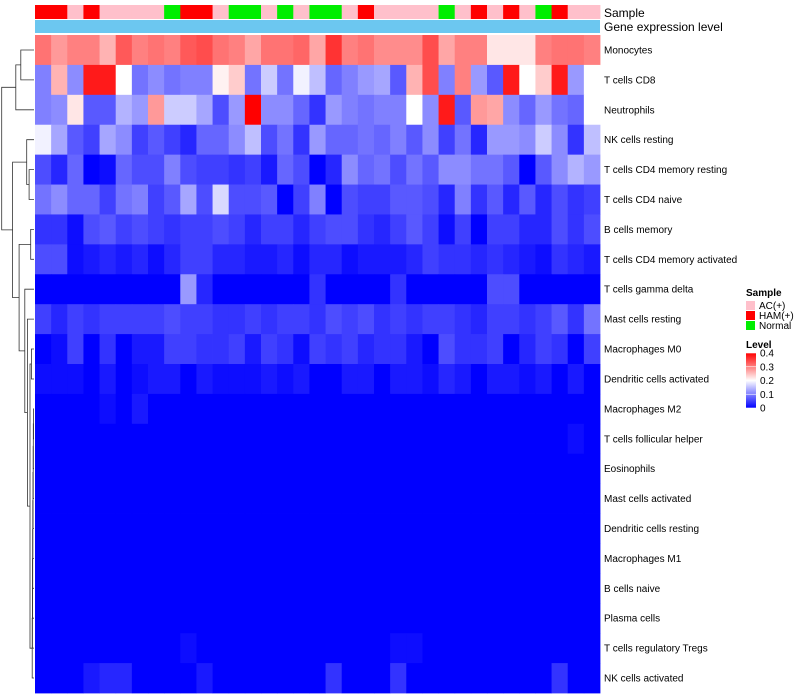  I want to click on row-label: T cells CD4 naive, so click(643, 200).